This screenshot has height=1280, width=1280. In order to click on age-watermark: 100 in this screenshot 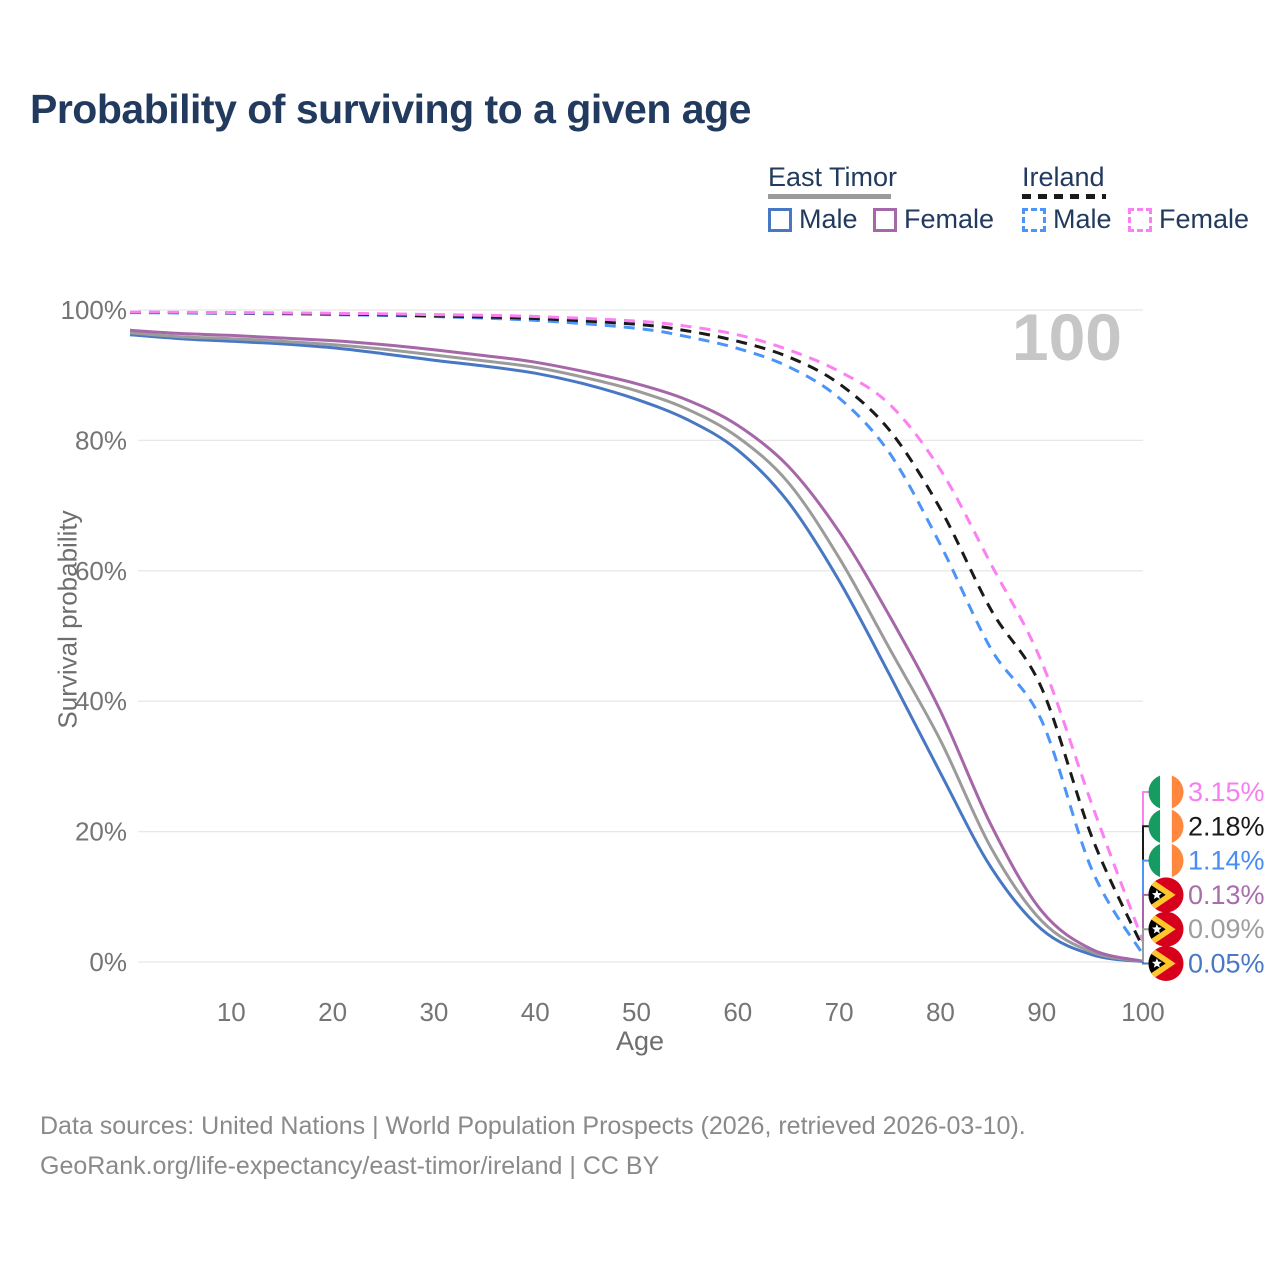, I will do `click(1066, 337)`.